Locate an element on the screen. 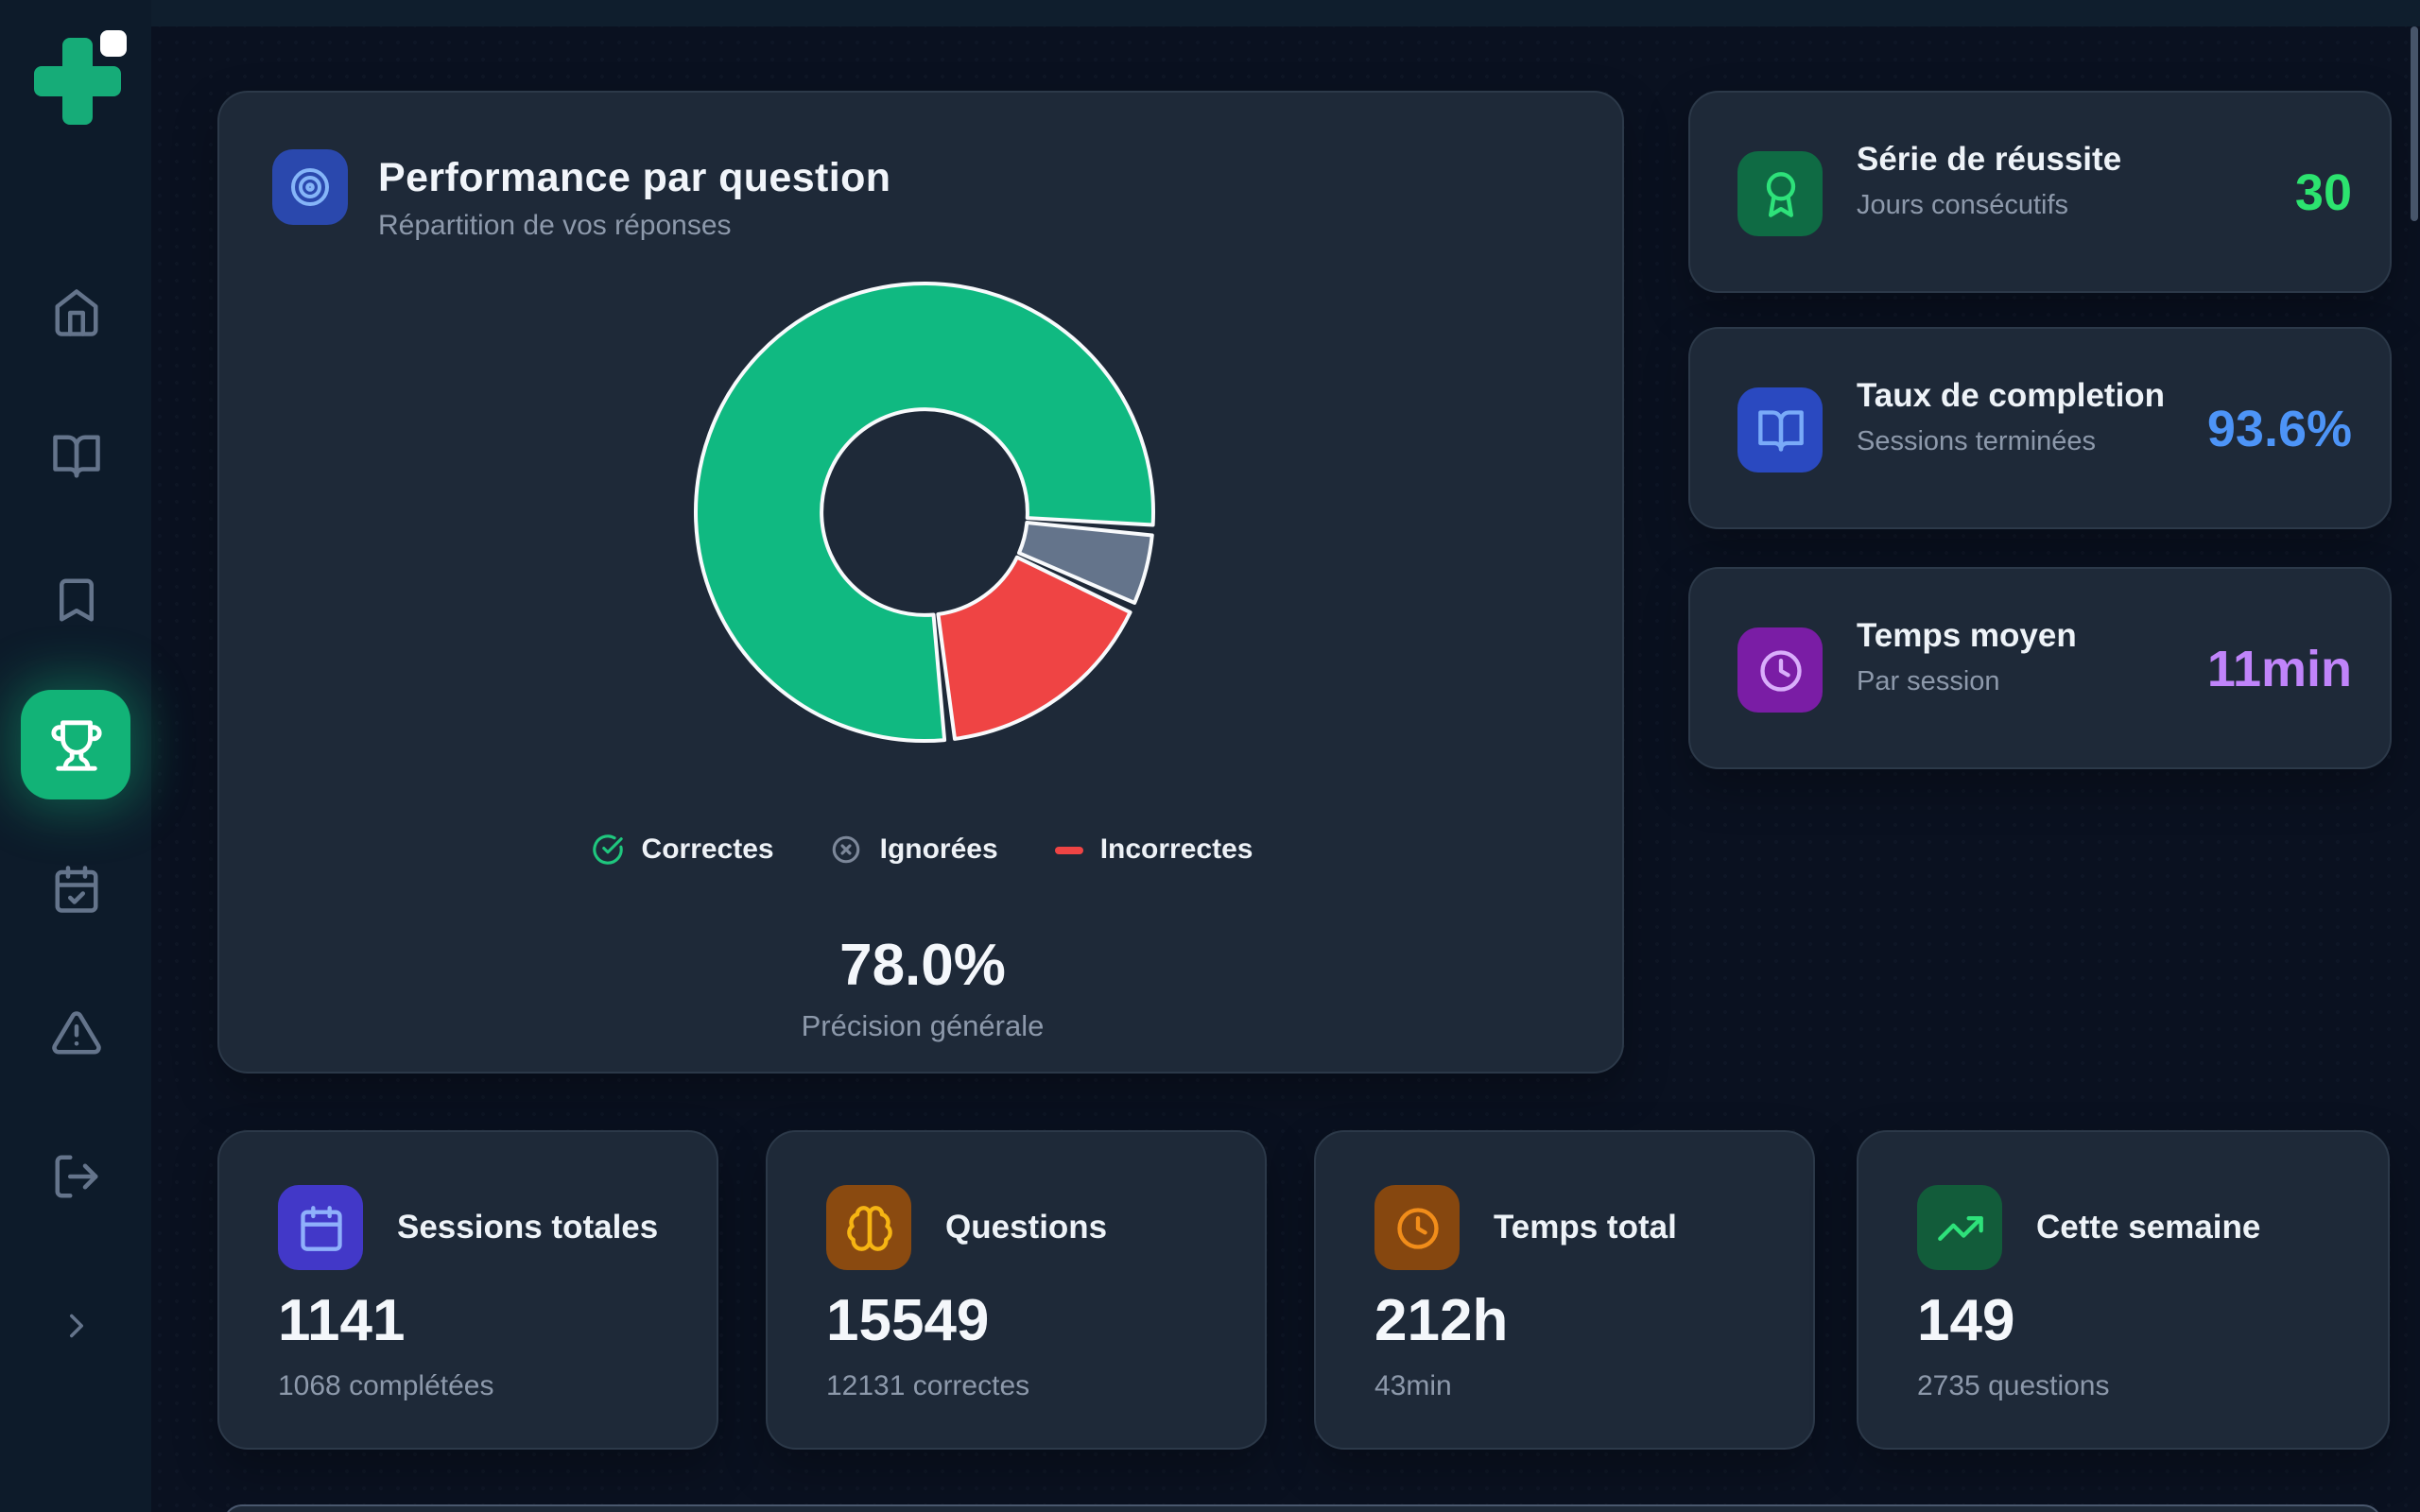  donut-chart-wrap is located at coordinates (924, 512).